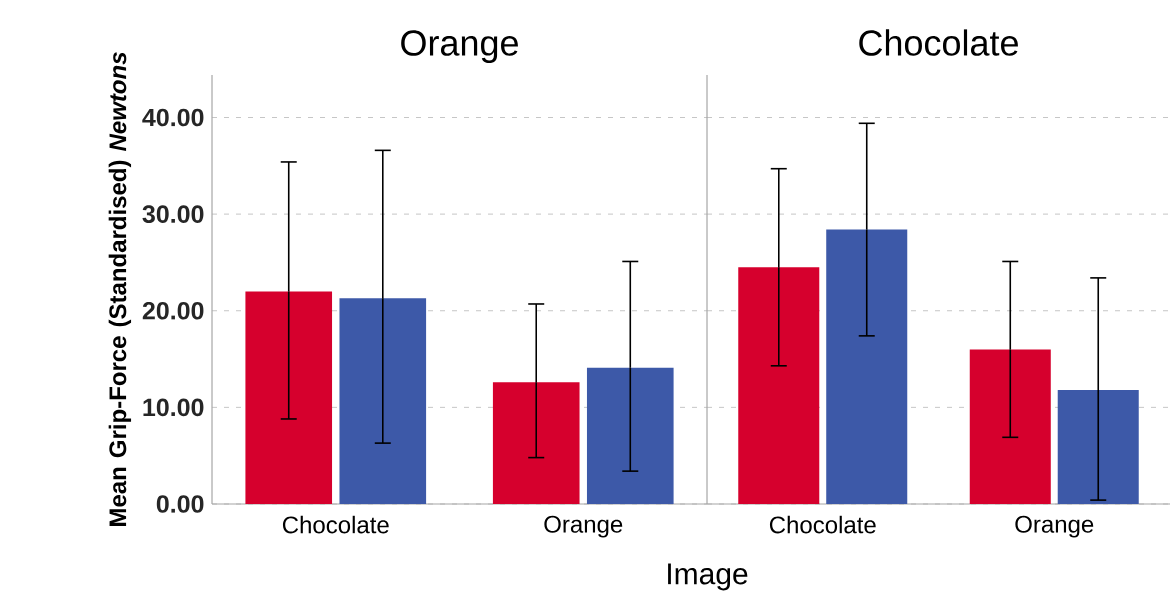 The image size is (1175, 601). What do you see at coordinates (173, 407) in the screenshot?
I see `y-tick-label: 10.00` at bounding box center [173, 407].